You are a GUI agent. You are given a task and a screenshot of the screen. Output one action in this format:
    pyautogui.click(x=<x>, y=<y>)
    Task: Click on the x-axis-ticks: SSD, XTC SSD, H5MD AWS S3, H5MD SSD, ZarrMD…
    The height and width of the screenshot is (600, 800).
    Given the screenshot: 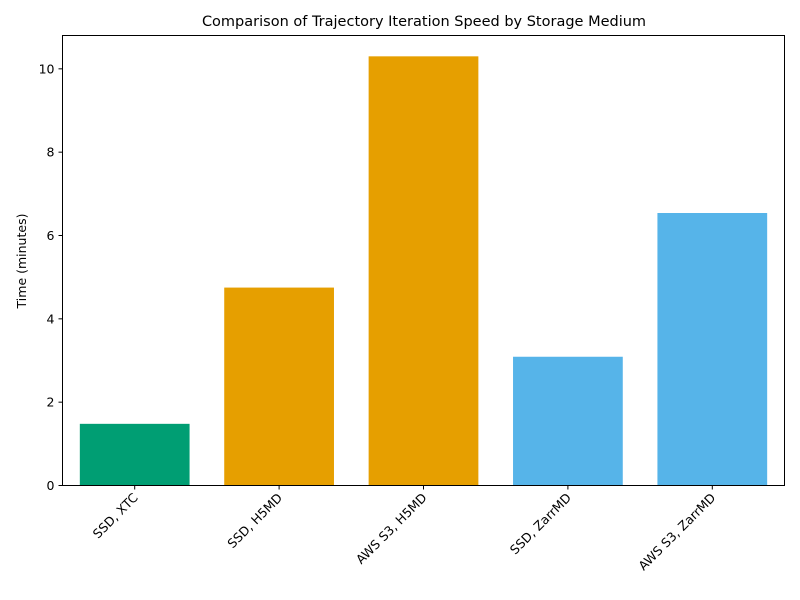 What is the action you would take?
    pyautogui.click(x=404, y=529)
    